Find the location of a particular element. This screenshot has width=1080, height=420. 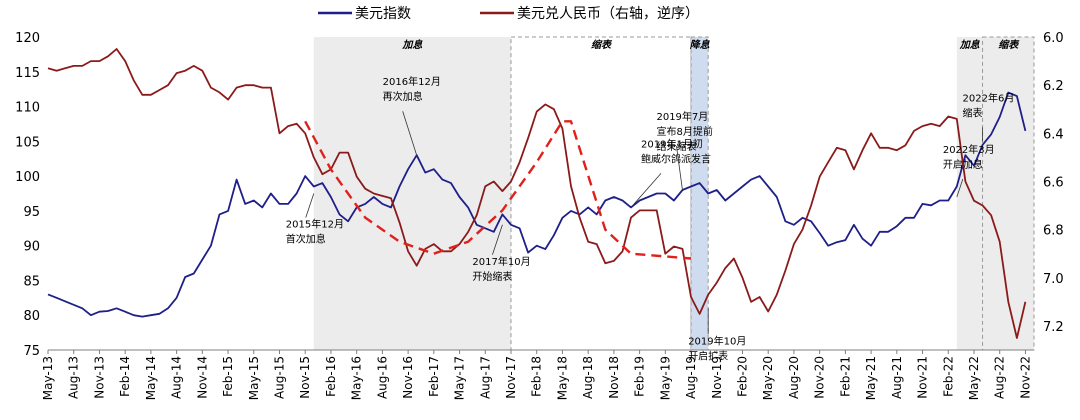

x-tick-37: Aug-22 is located at coordinates (1000, 377).